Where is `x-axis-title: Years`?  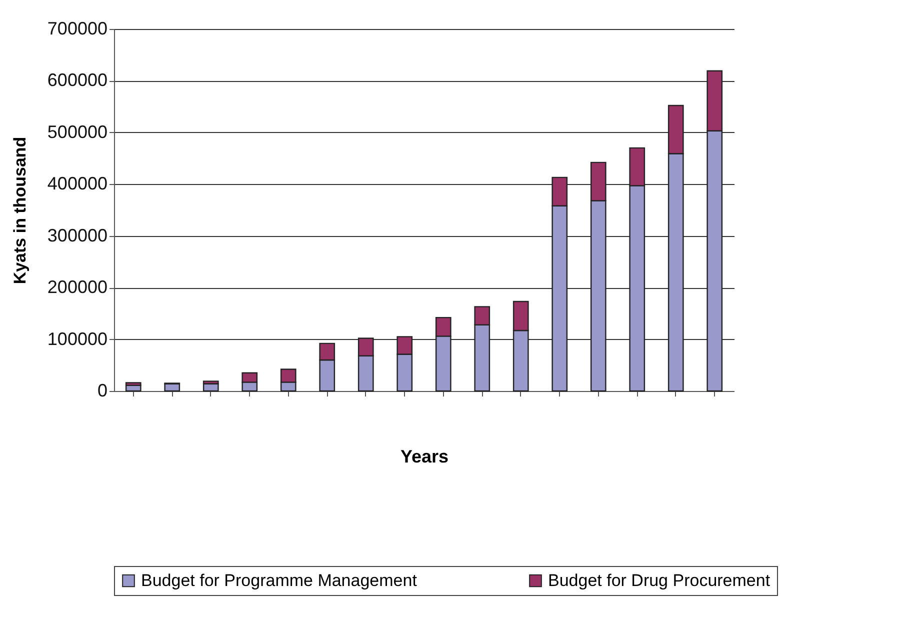 x-axis-title: Years is located at coordinates (424, 456).